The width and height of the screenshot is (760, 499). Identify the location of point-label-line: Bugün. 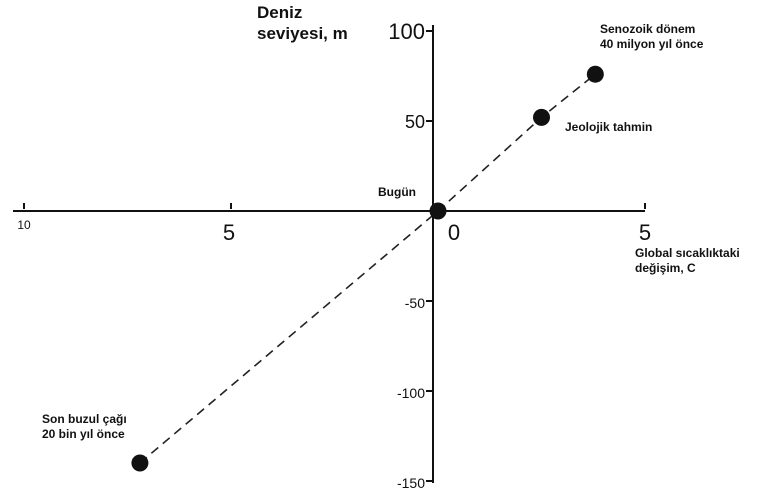
(397, 192).